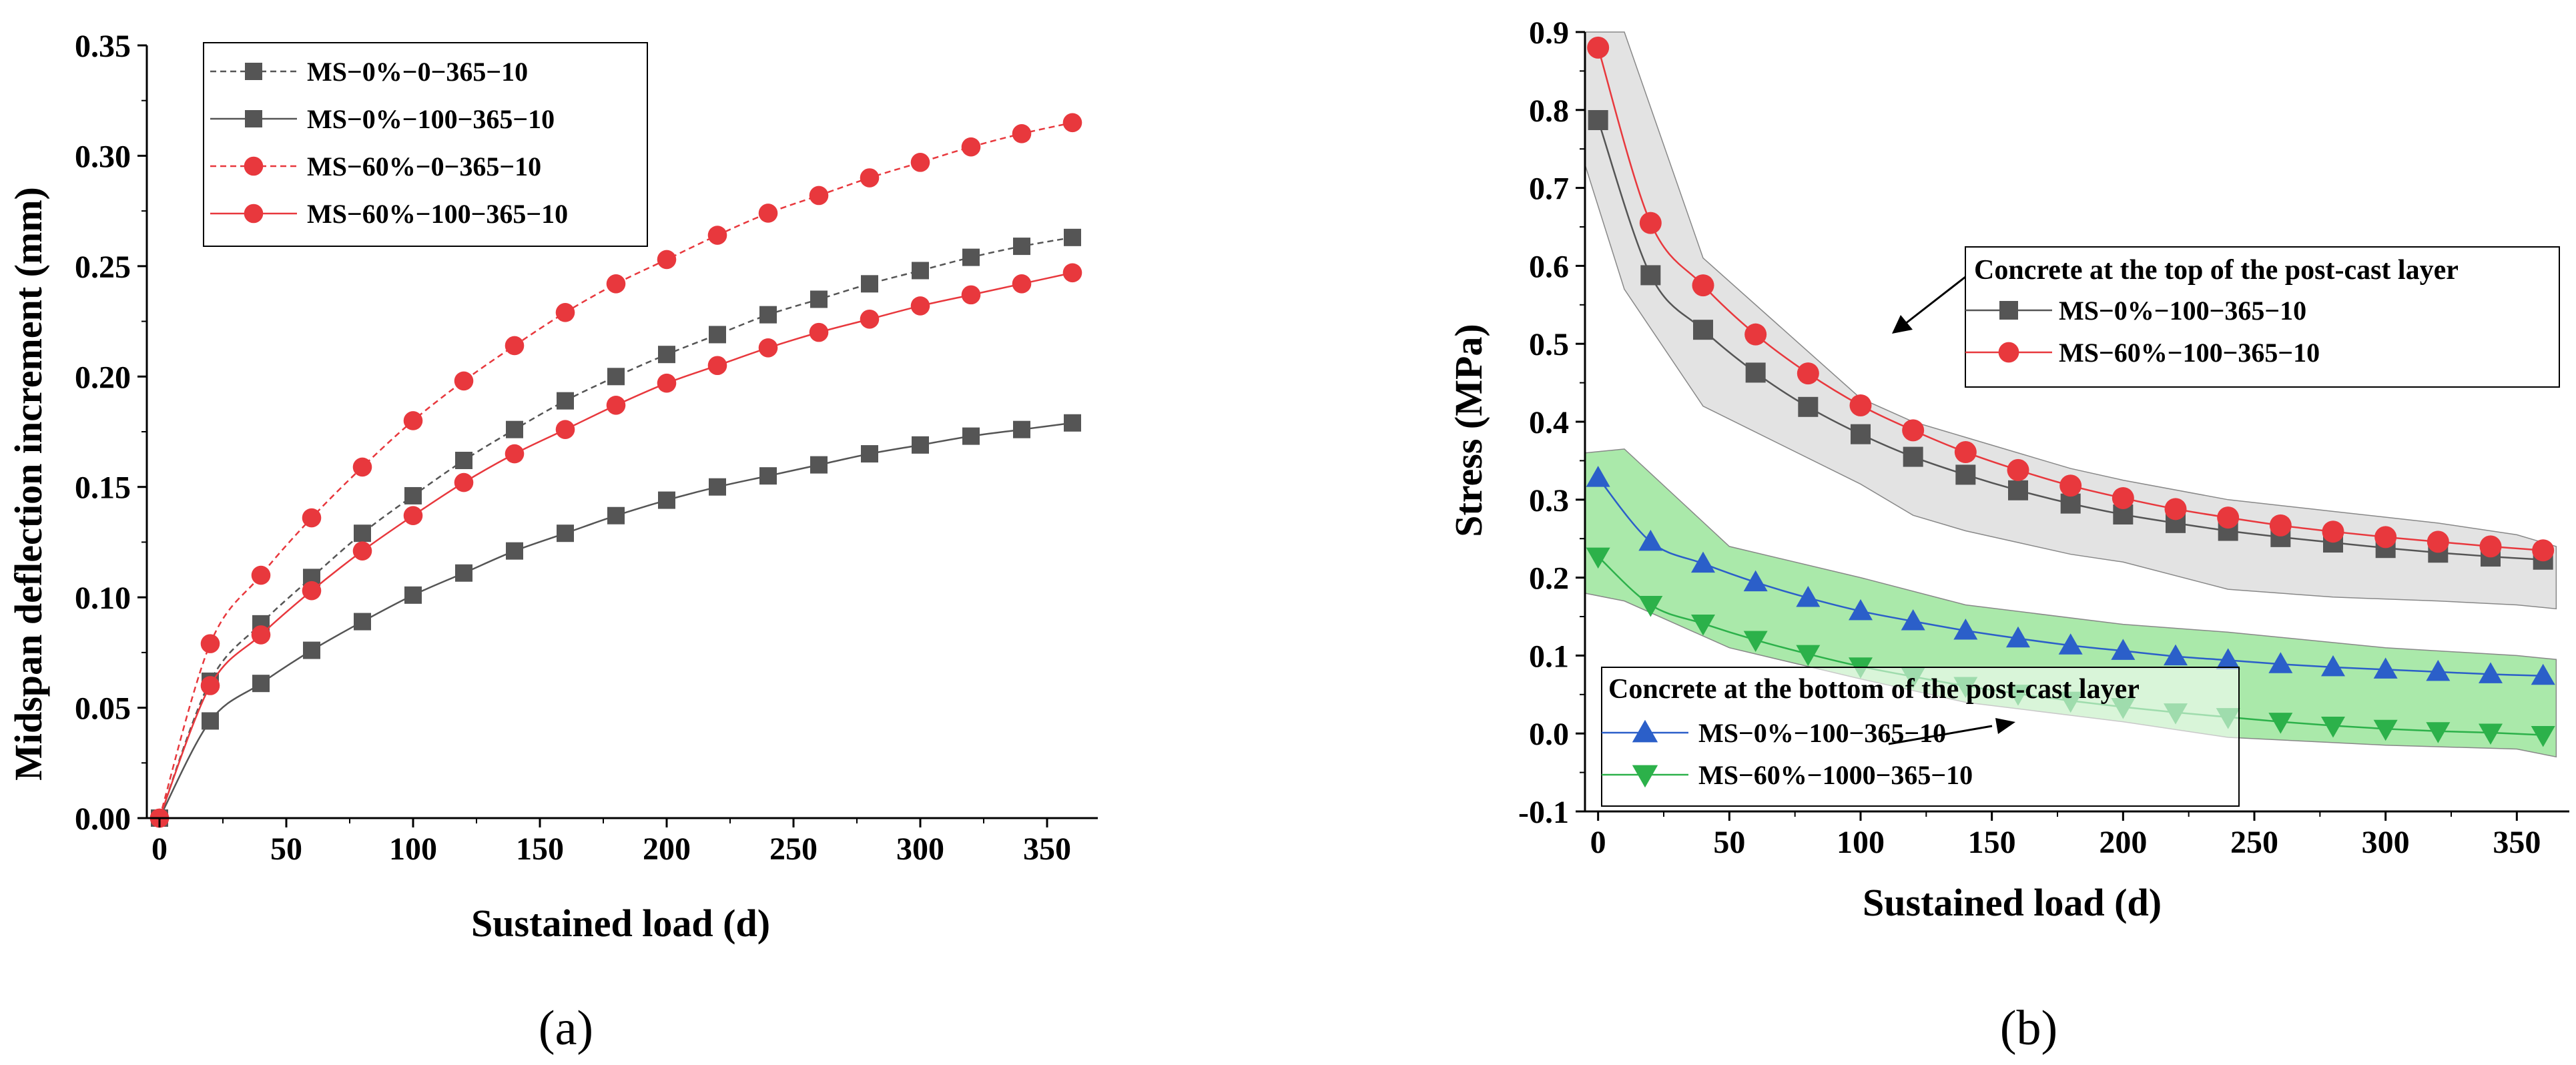  Describe the element at coordinates (369, 72) in the screenshot. I see `legend-item: MS−0%−0−365−10` at that location.